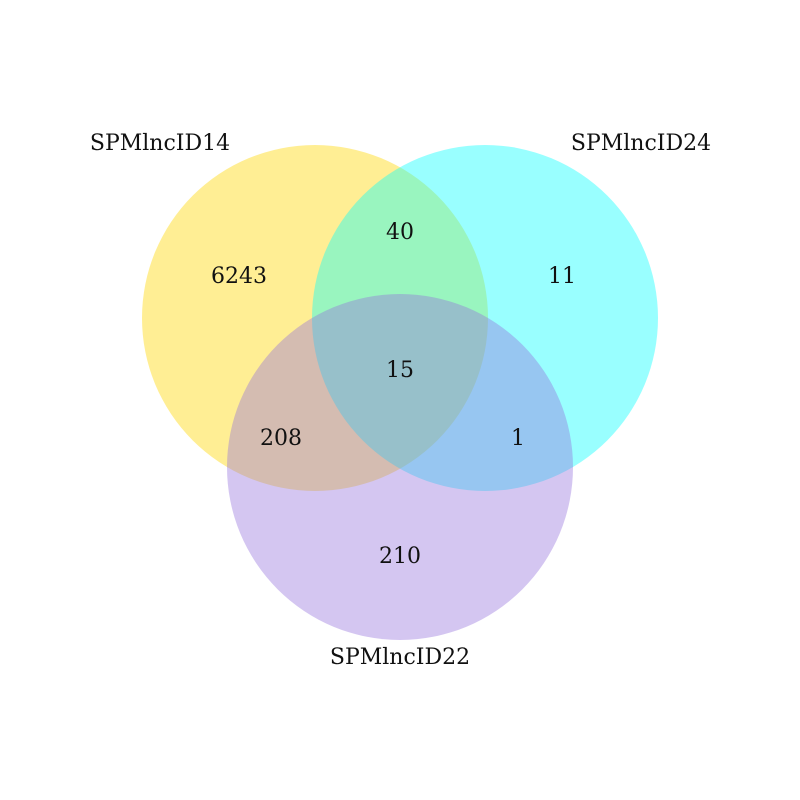 This screenshot has width=800, height=800. What do you see at coordinates (281, 438) in the screenshot?
I see `count-ac: 208` at bounding box center [281, 438].